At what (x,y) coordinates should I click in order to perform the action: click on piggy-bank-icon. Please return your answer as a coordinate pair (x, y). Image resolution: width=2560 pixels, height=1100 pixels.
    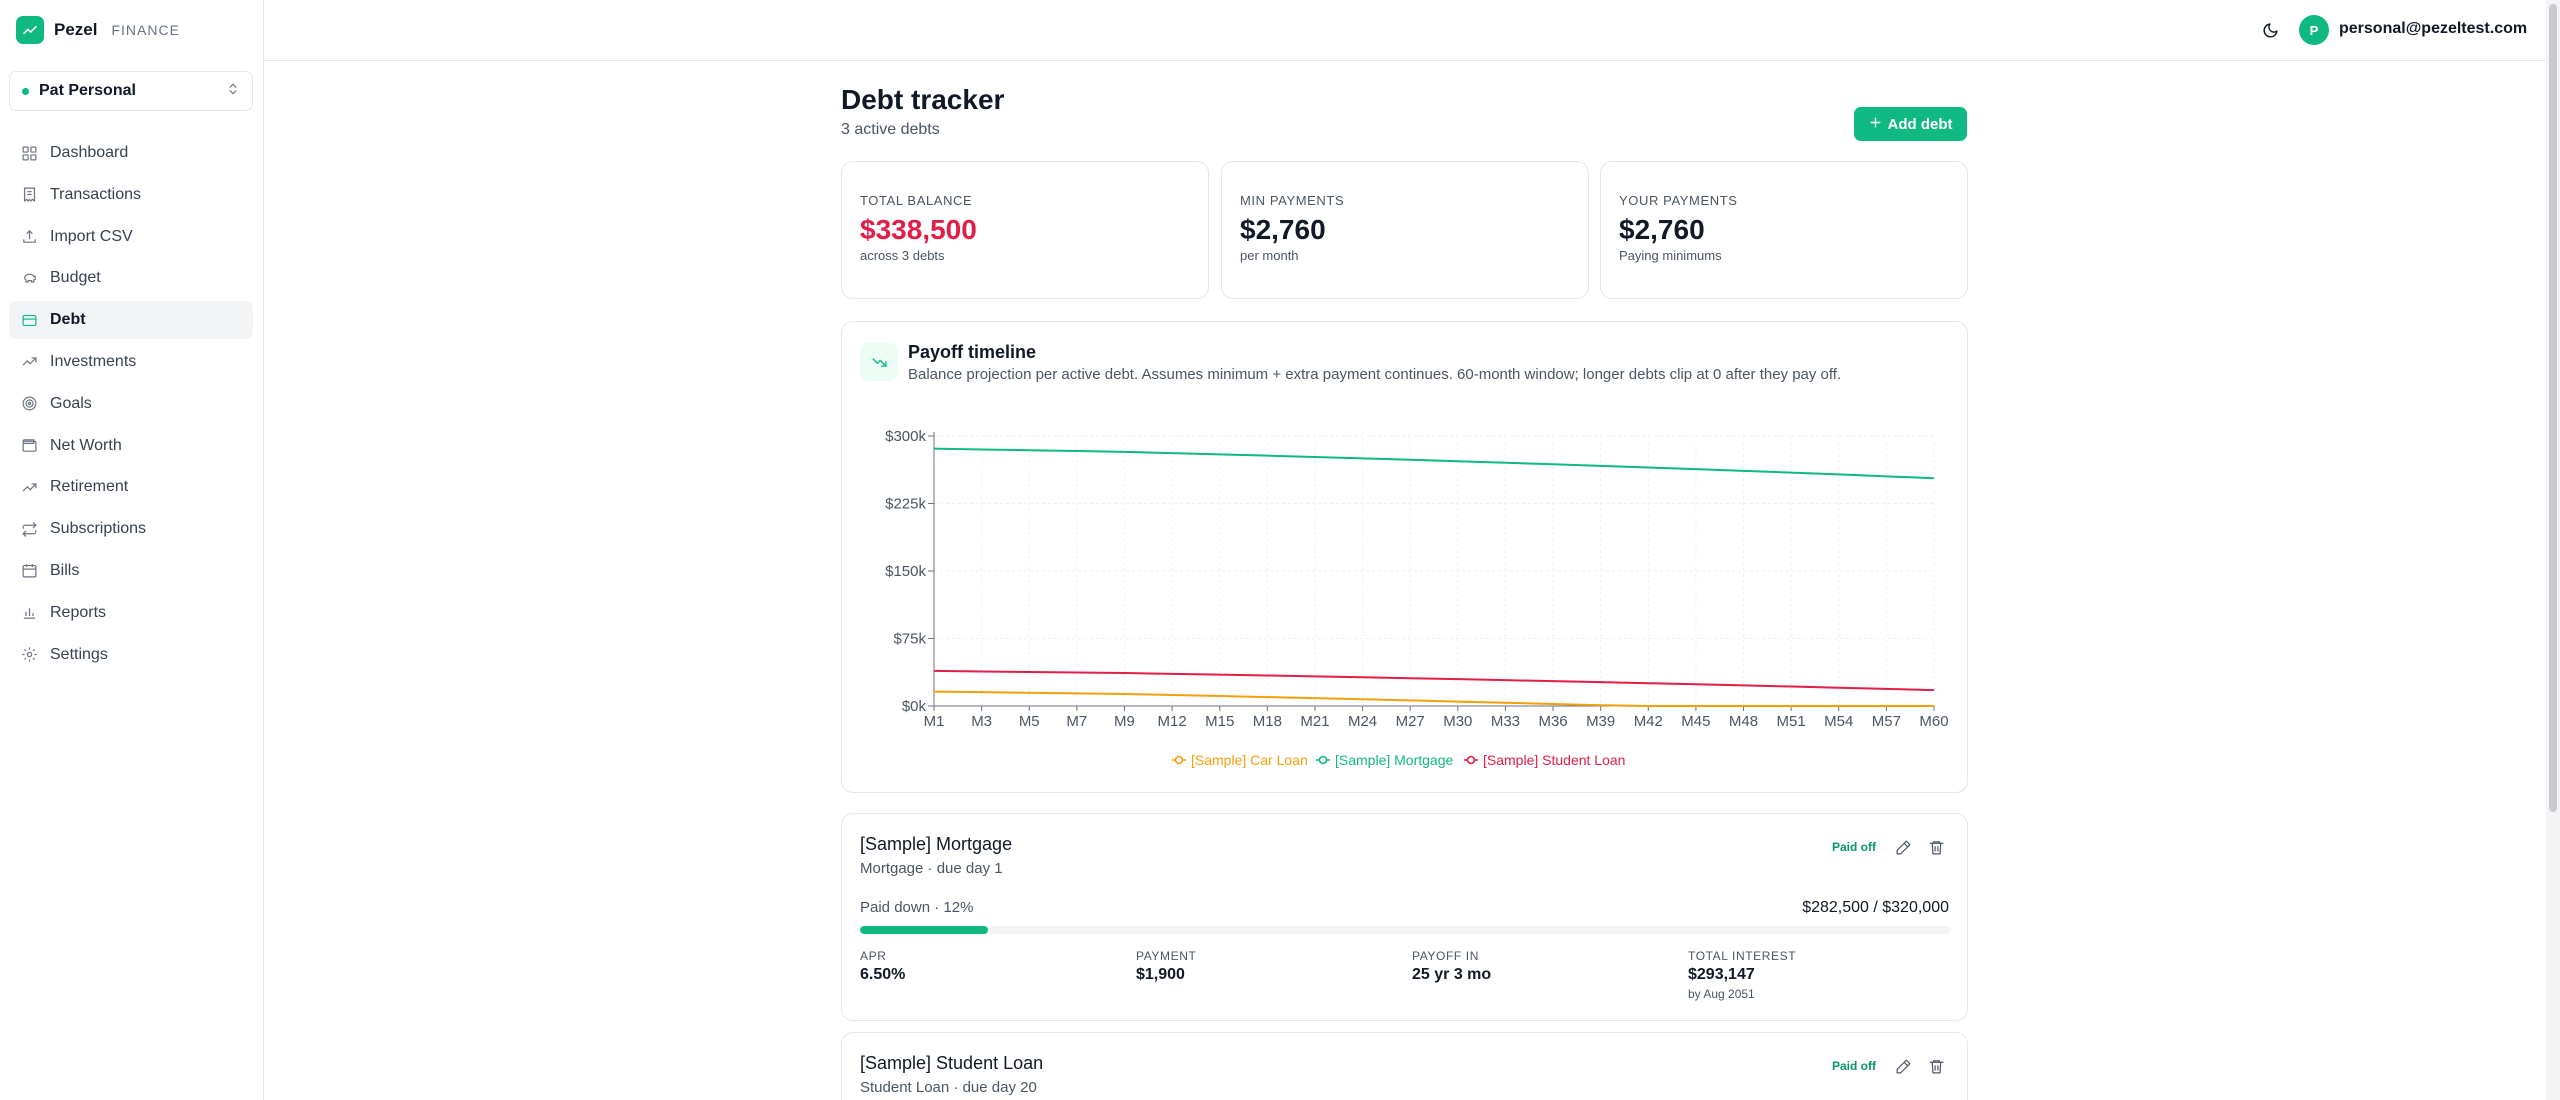
    Looking at the image, I should click on (29, 278).